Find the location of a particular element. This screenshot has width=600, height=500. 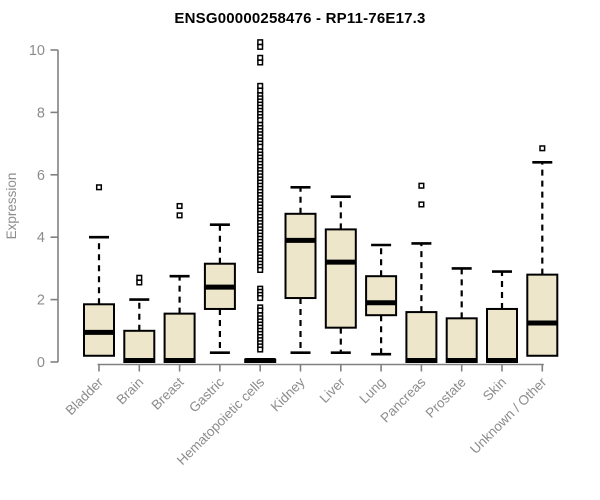

box-pancreas is located at coordinates (421, 272).